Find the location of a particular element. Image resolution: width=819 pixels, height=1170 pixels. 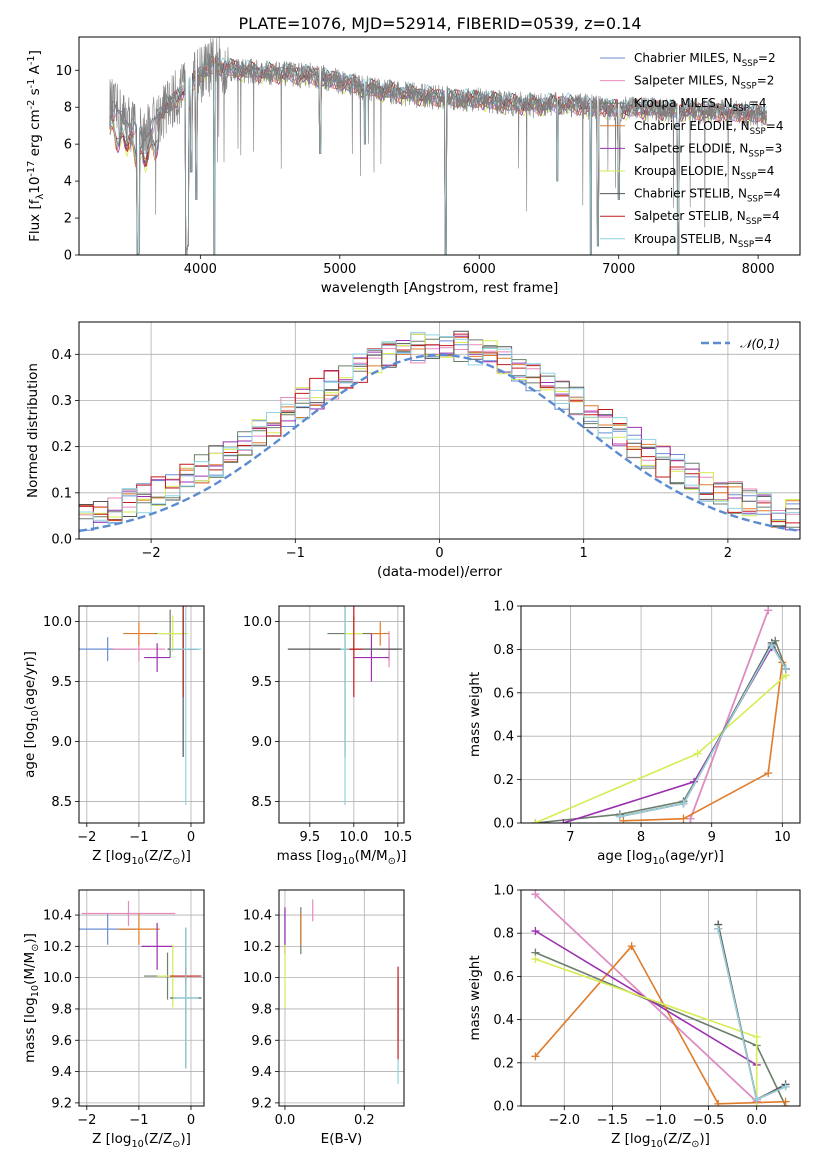

model-spectrum-kroupa_stelib is located at coordinates (438, 156).